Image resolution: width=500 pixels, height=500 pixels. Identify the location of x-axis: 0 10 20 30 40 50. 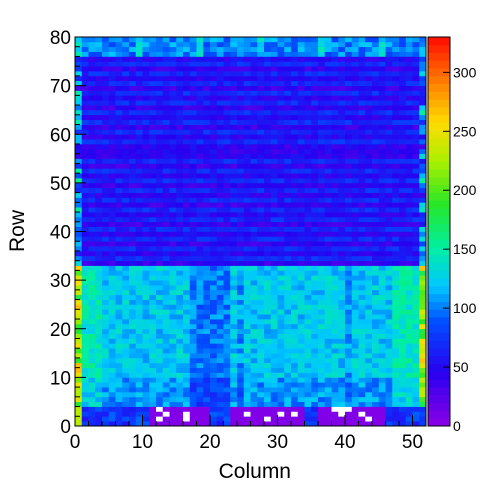
(248, 434).